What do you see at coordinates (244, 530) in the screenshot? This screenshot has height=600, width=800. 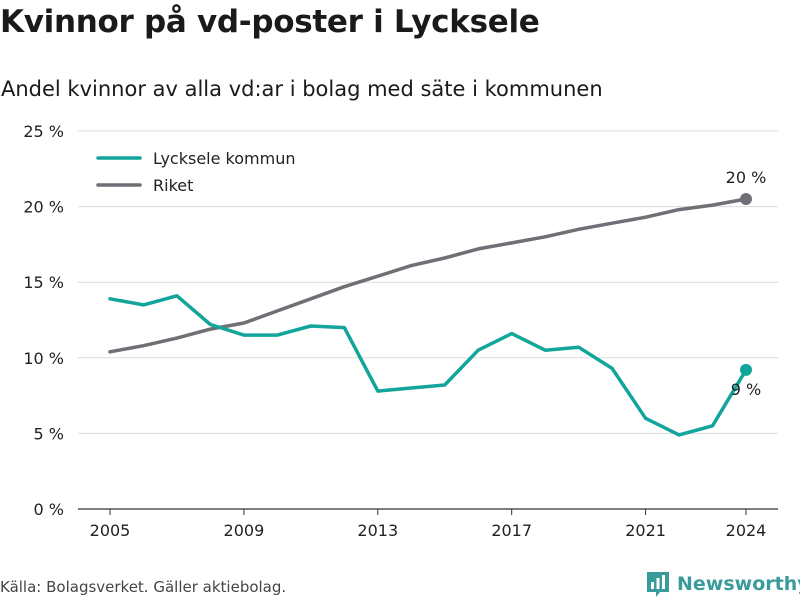 I see `x-tick-label: 2009` at bounding box center [244, 530].